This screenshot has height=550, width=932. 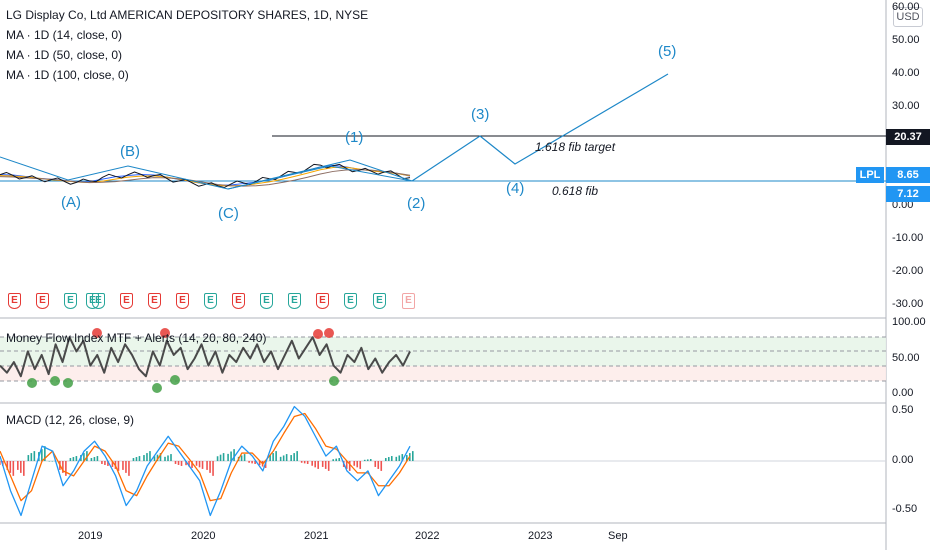 I want to click on wave-label-4: (4), so click(x=515, y=188).